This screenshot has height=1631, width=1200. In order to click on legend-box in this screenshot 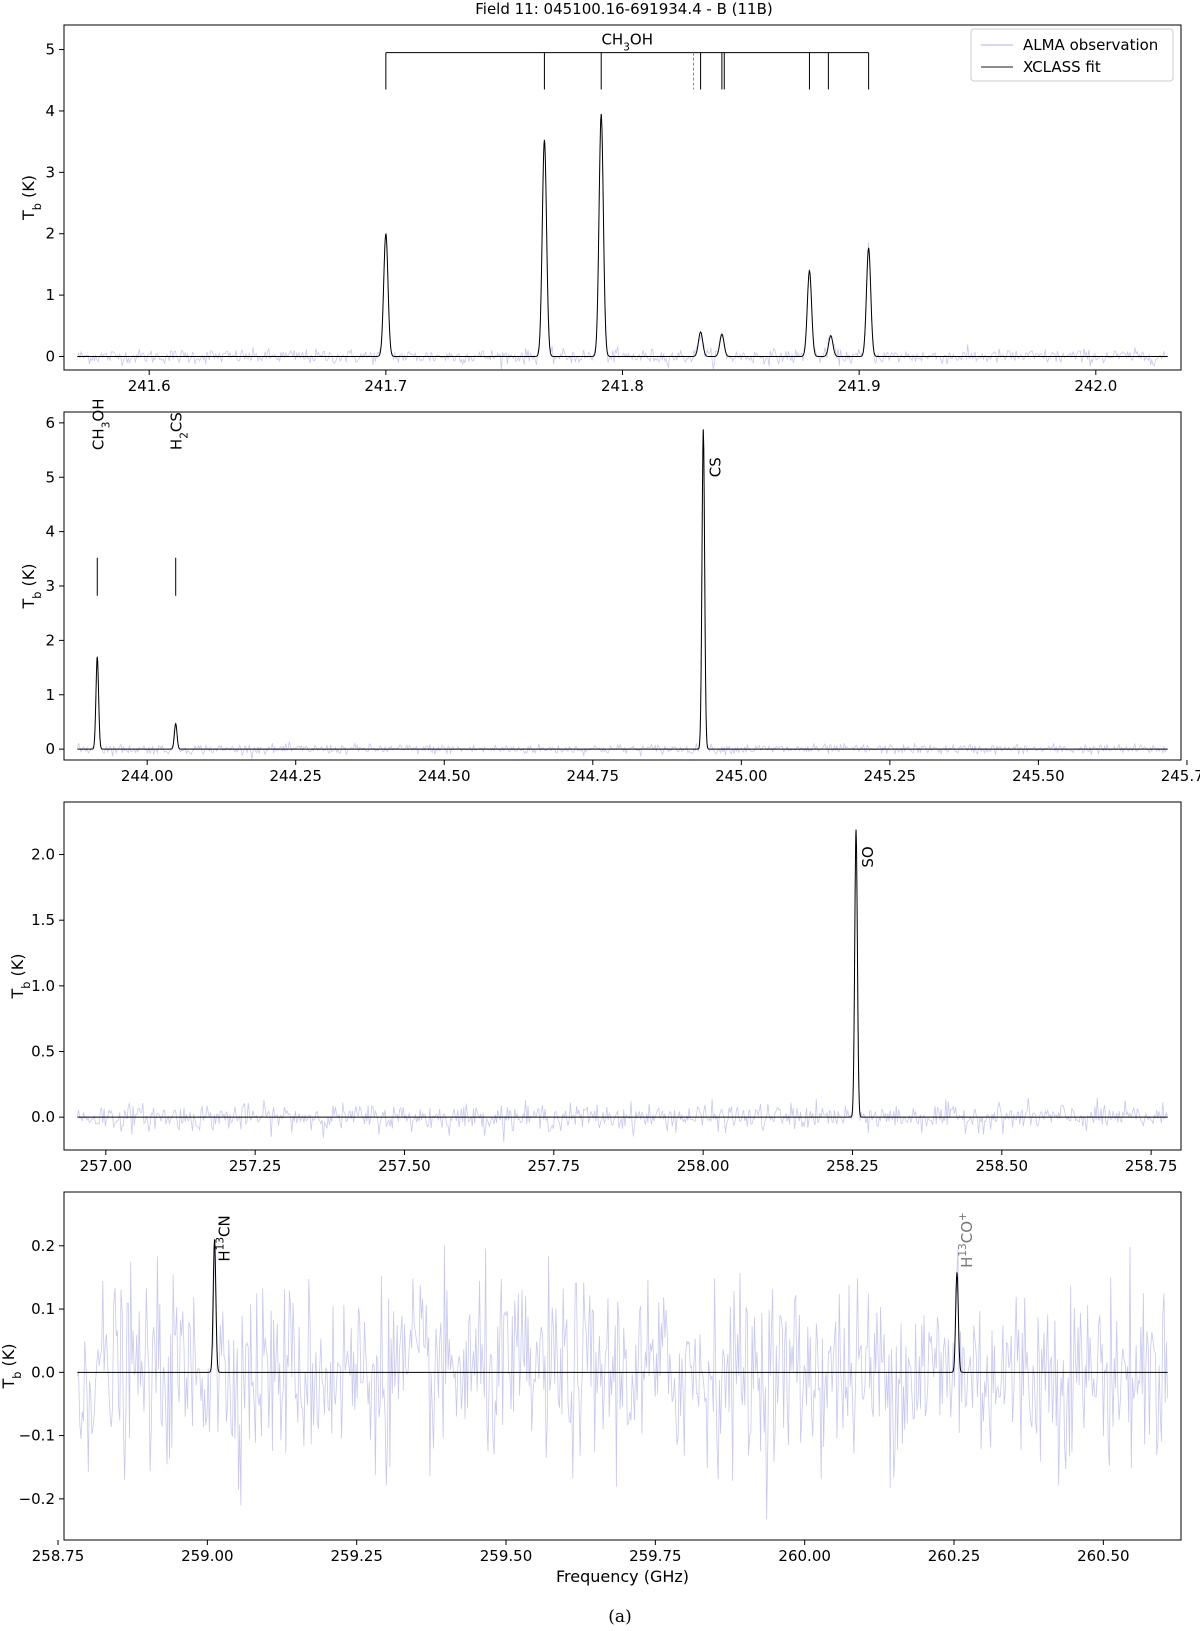, I will do `click(1072, 55)`.